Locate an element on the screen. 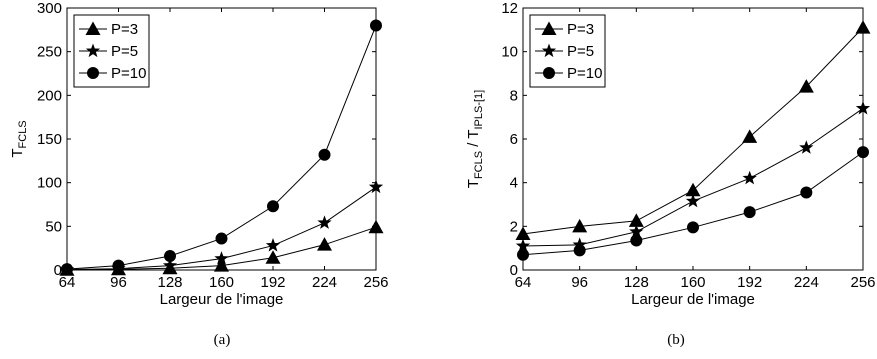 This screenshot has height=359, width=877. y-axis-label-sub2: IPLS-[1] is located at coordinates (479, 110).